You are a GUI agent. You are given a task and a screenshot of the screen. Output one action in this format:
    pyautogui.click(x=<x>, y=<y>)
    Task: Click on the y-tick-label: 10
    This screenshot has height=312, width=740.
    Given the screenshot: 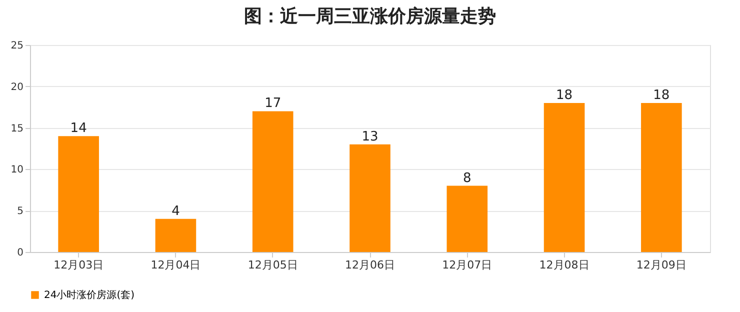 What is the action you would take?
    pyautogui.click(x=17, y=170)
    